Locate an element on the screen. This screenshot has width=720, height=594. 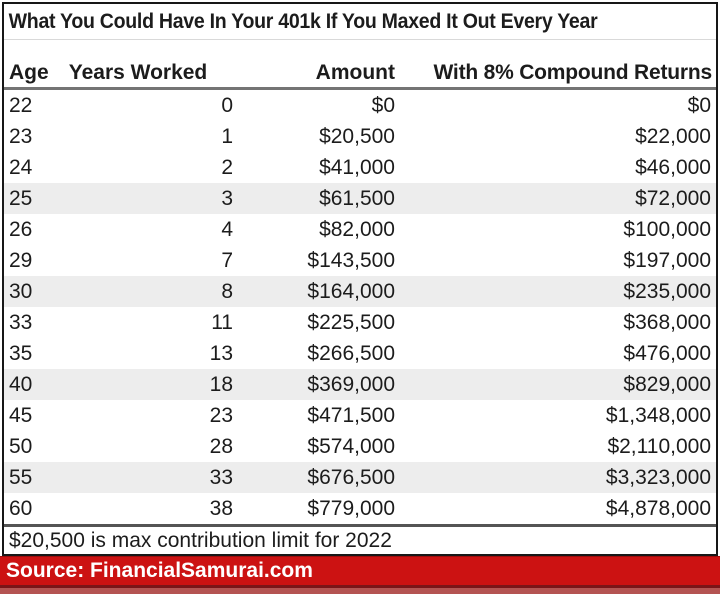
table-row: 35 13 $266,500 $476,000 is located at coordinates (360, 353).